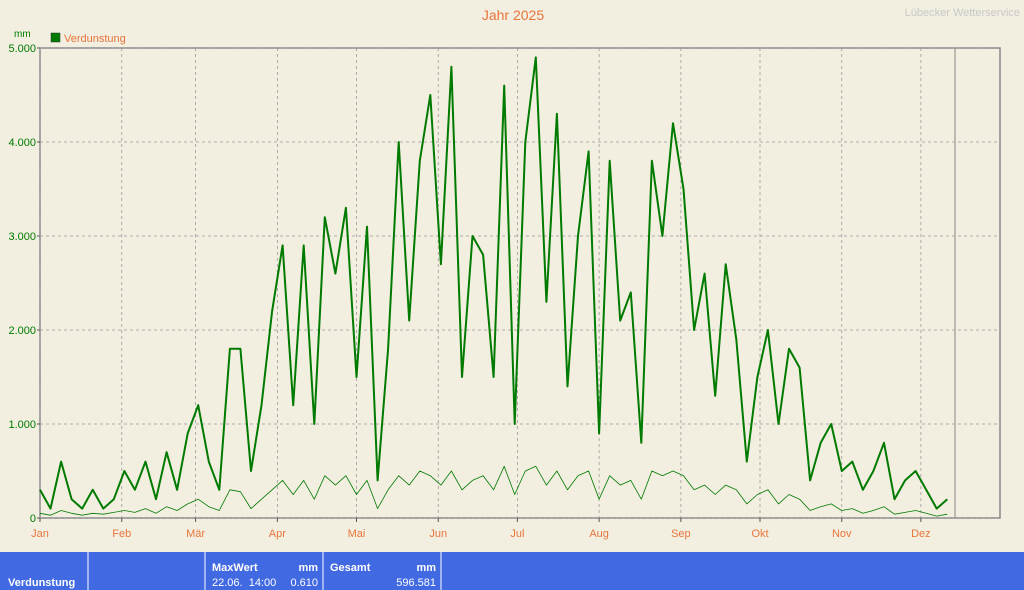 The height and width of the screenshot is (590, 1024). Describe the element at coordinates (513, 15) in the screenshot. I see `chart-title: Jahr 2025` at that location.